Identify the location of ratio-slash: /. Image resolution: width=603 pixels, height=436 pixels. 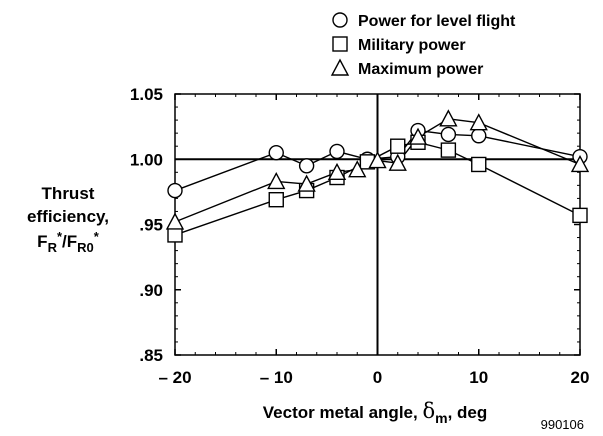
(64, 241).